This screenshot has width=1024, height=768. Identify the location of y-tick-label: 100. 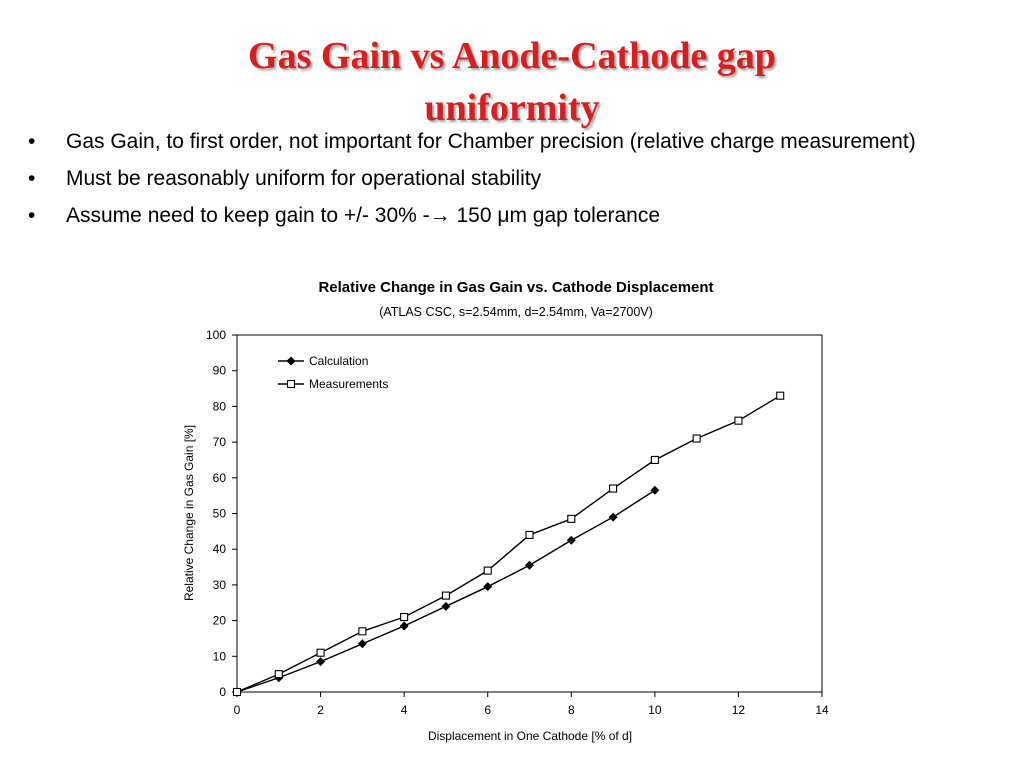
(216, 335).